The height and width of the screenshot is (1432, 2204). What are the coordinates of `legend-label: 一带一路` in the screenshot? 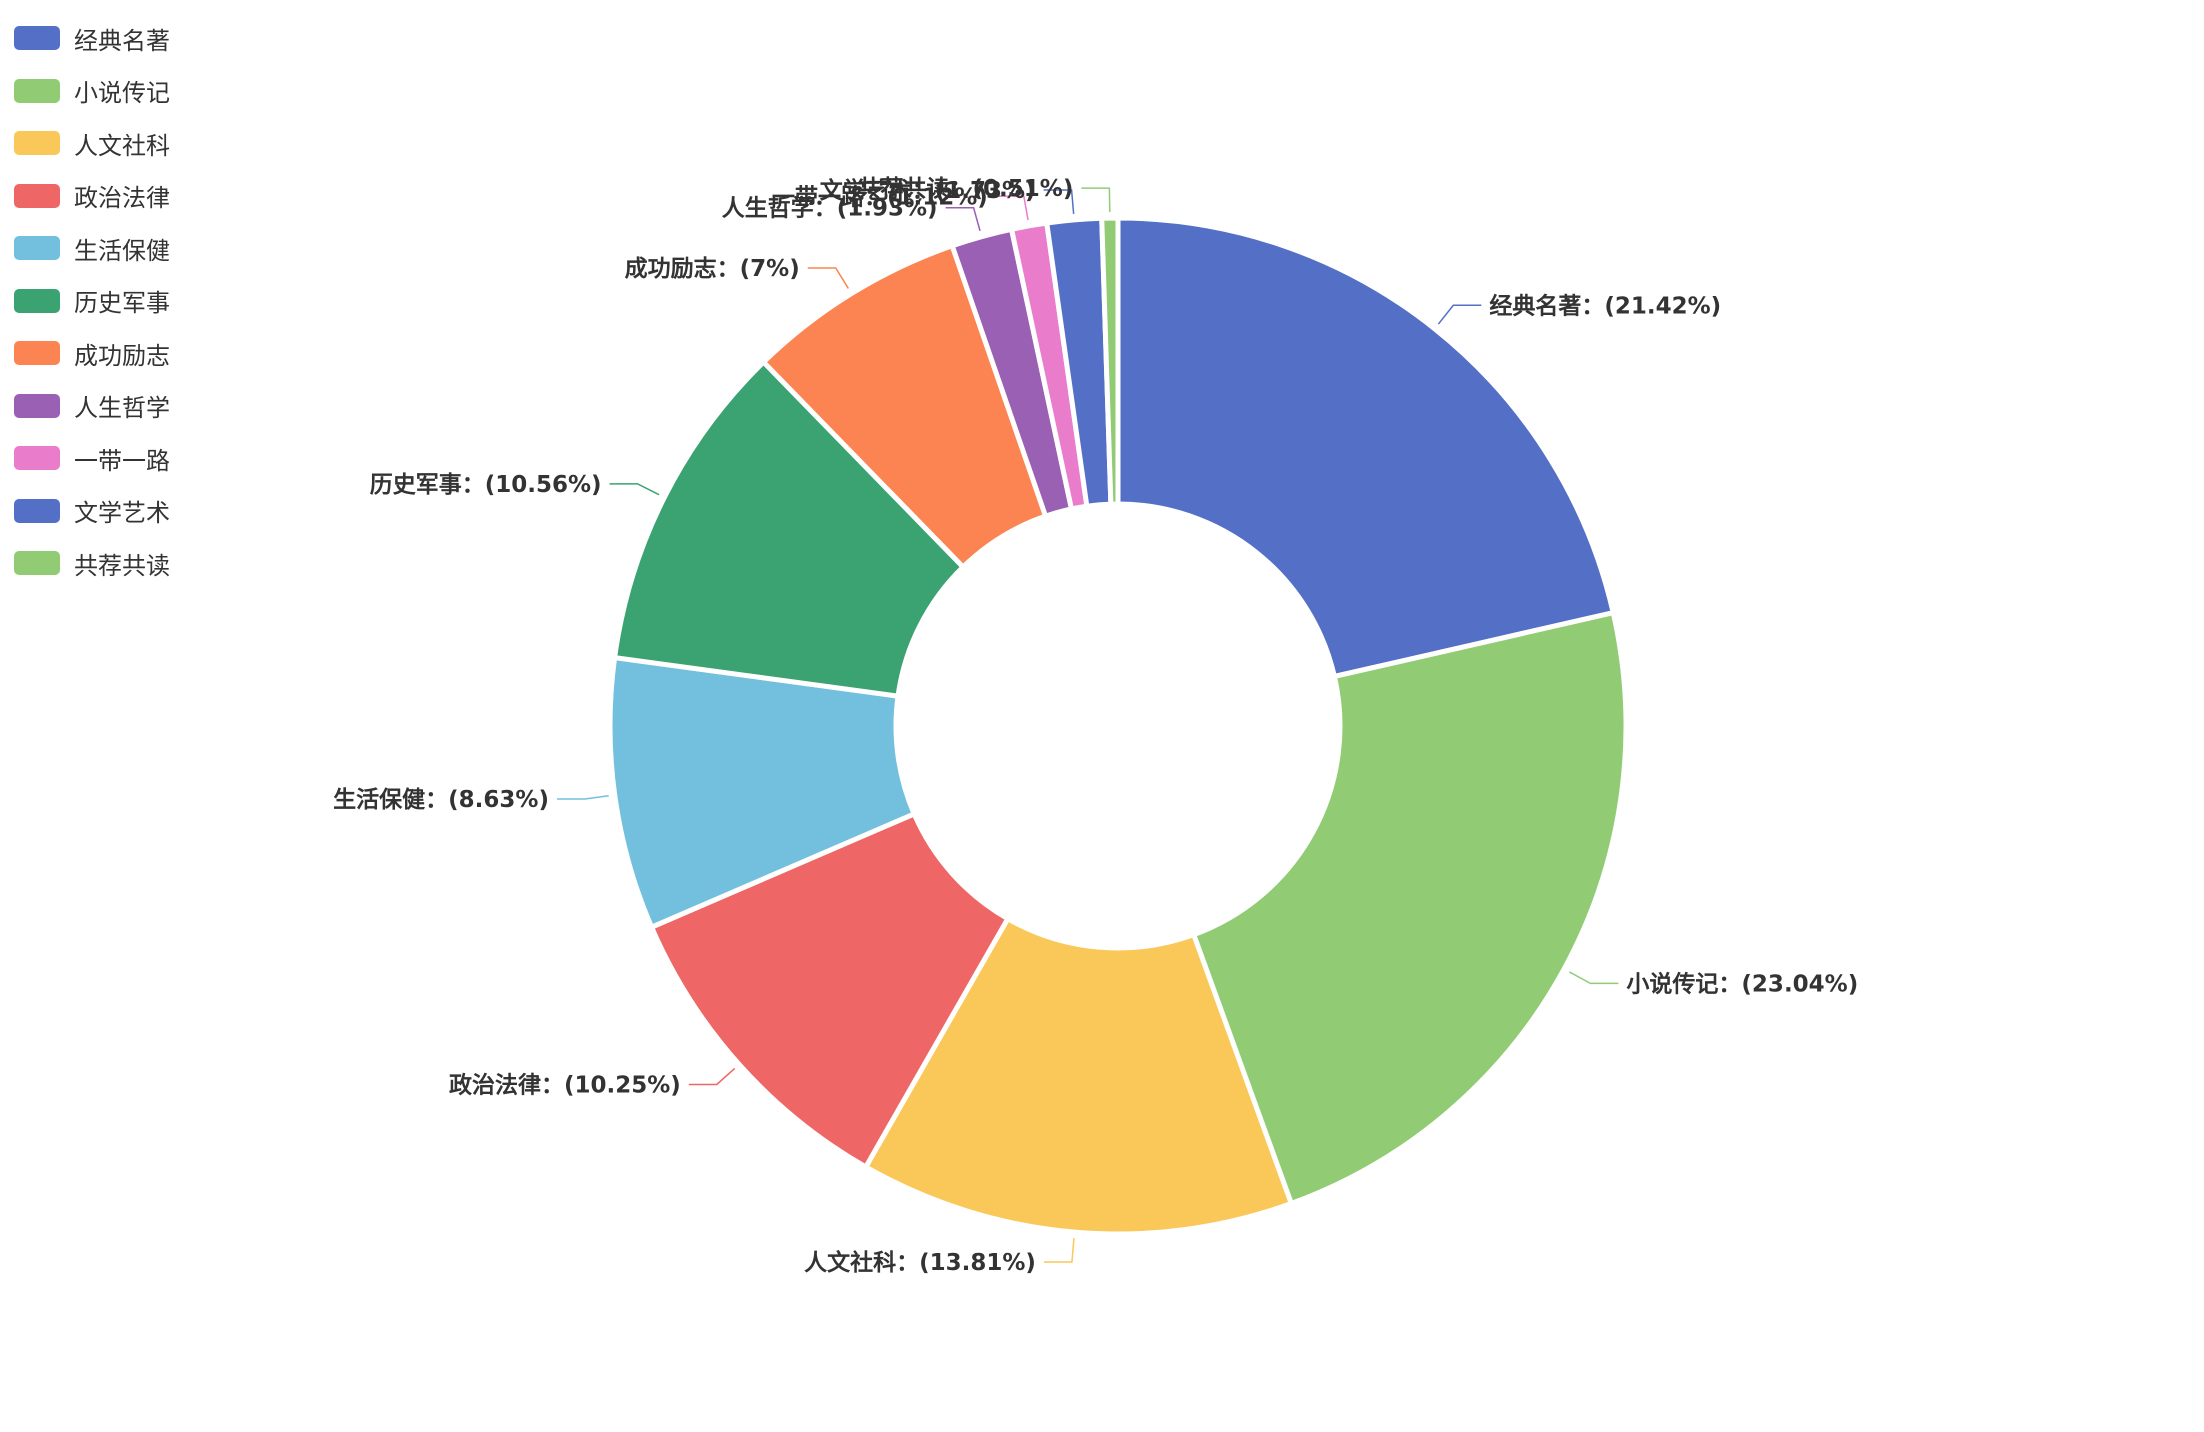 It's located at (122, 460).